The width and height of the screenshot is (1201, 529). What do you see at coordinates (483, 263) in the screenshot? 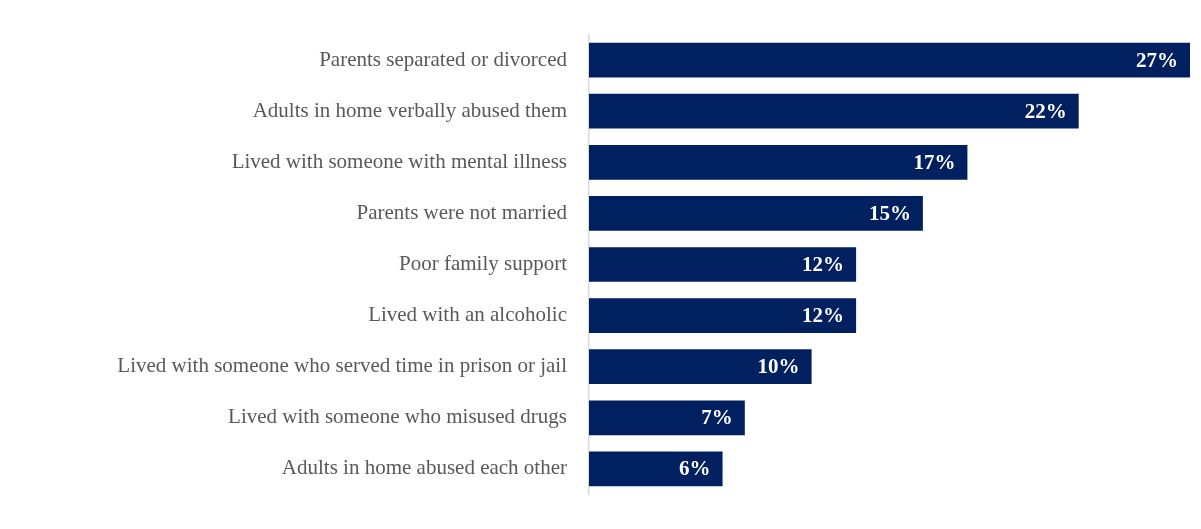
I see `y-tick-label: Poor family support` at bounding box center [483, 263].